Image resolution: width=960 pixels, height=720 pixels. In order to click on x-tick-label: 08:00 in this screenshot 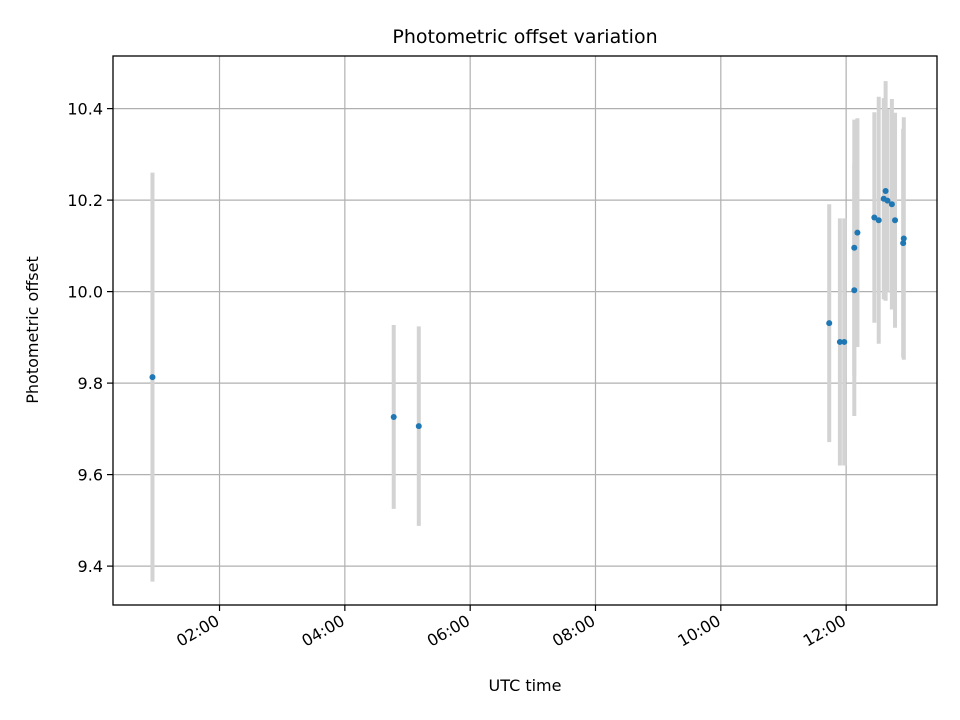, I will do `click(573, 631)`.